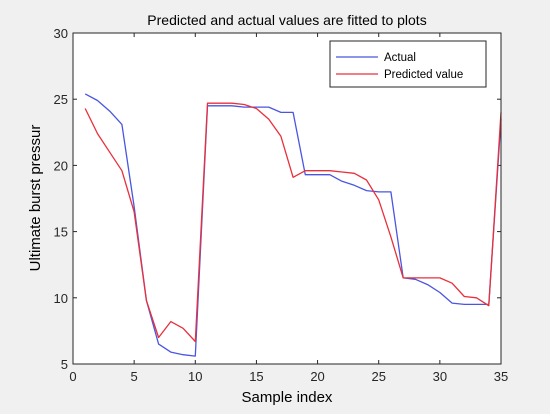 This screenshot has height=414, width=550. Describe the element at coordinates (317, 376) in the screenshot. I see `x-tick-label: 20` at that location.